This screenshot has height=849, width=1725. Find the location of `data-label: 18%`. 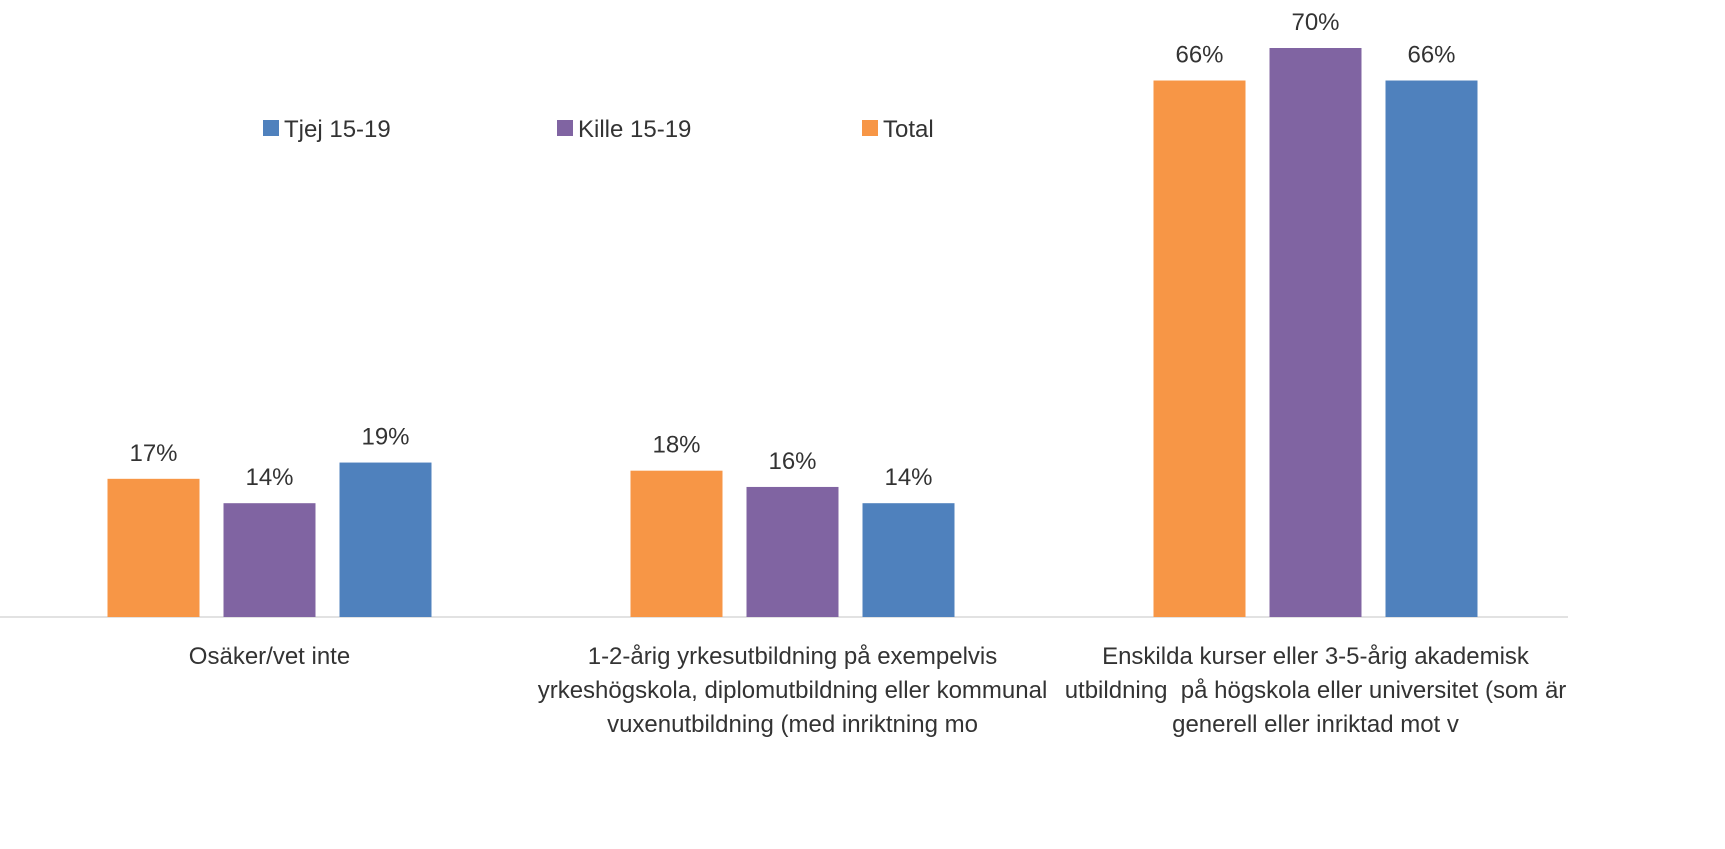

data-label: 18% is located at coordinates (676, 445).